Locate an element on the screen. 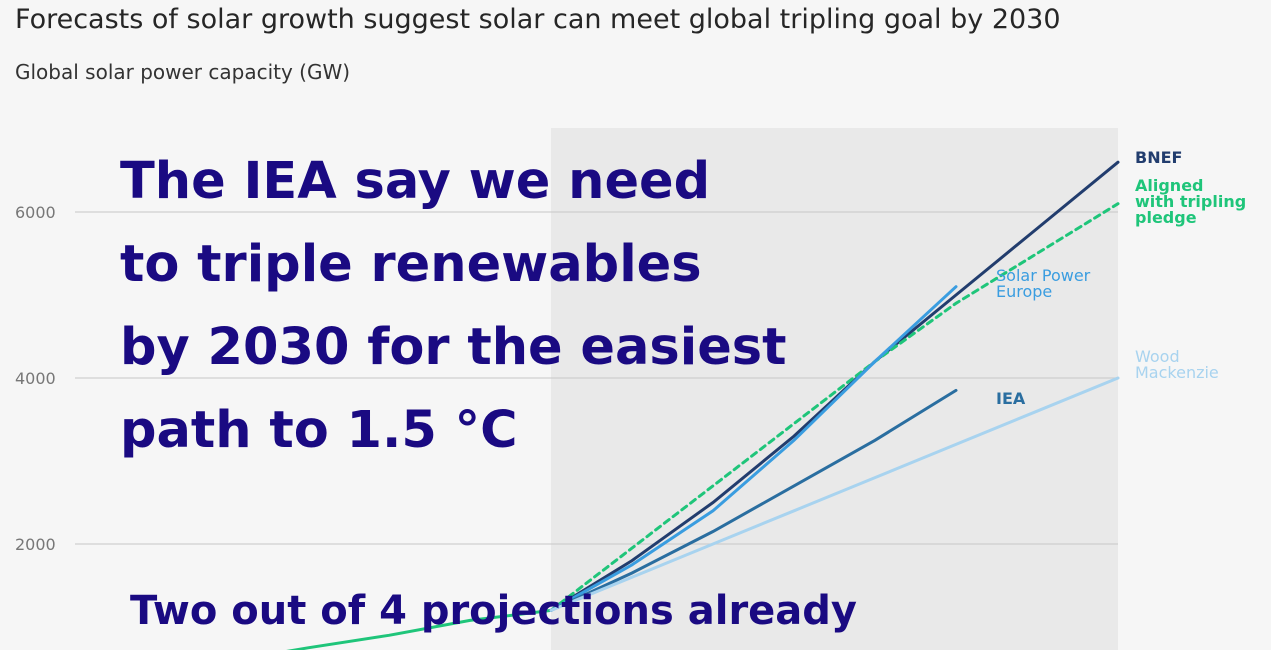 The image size is (1271, 650). y-tick-label: 2000 is located at coordinates (35, 544).